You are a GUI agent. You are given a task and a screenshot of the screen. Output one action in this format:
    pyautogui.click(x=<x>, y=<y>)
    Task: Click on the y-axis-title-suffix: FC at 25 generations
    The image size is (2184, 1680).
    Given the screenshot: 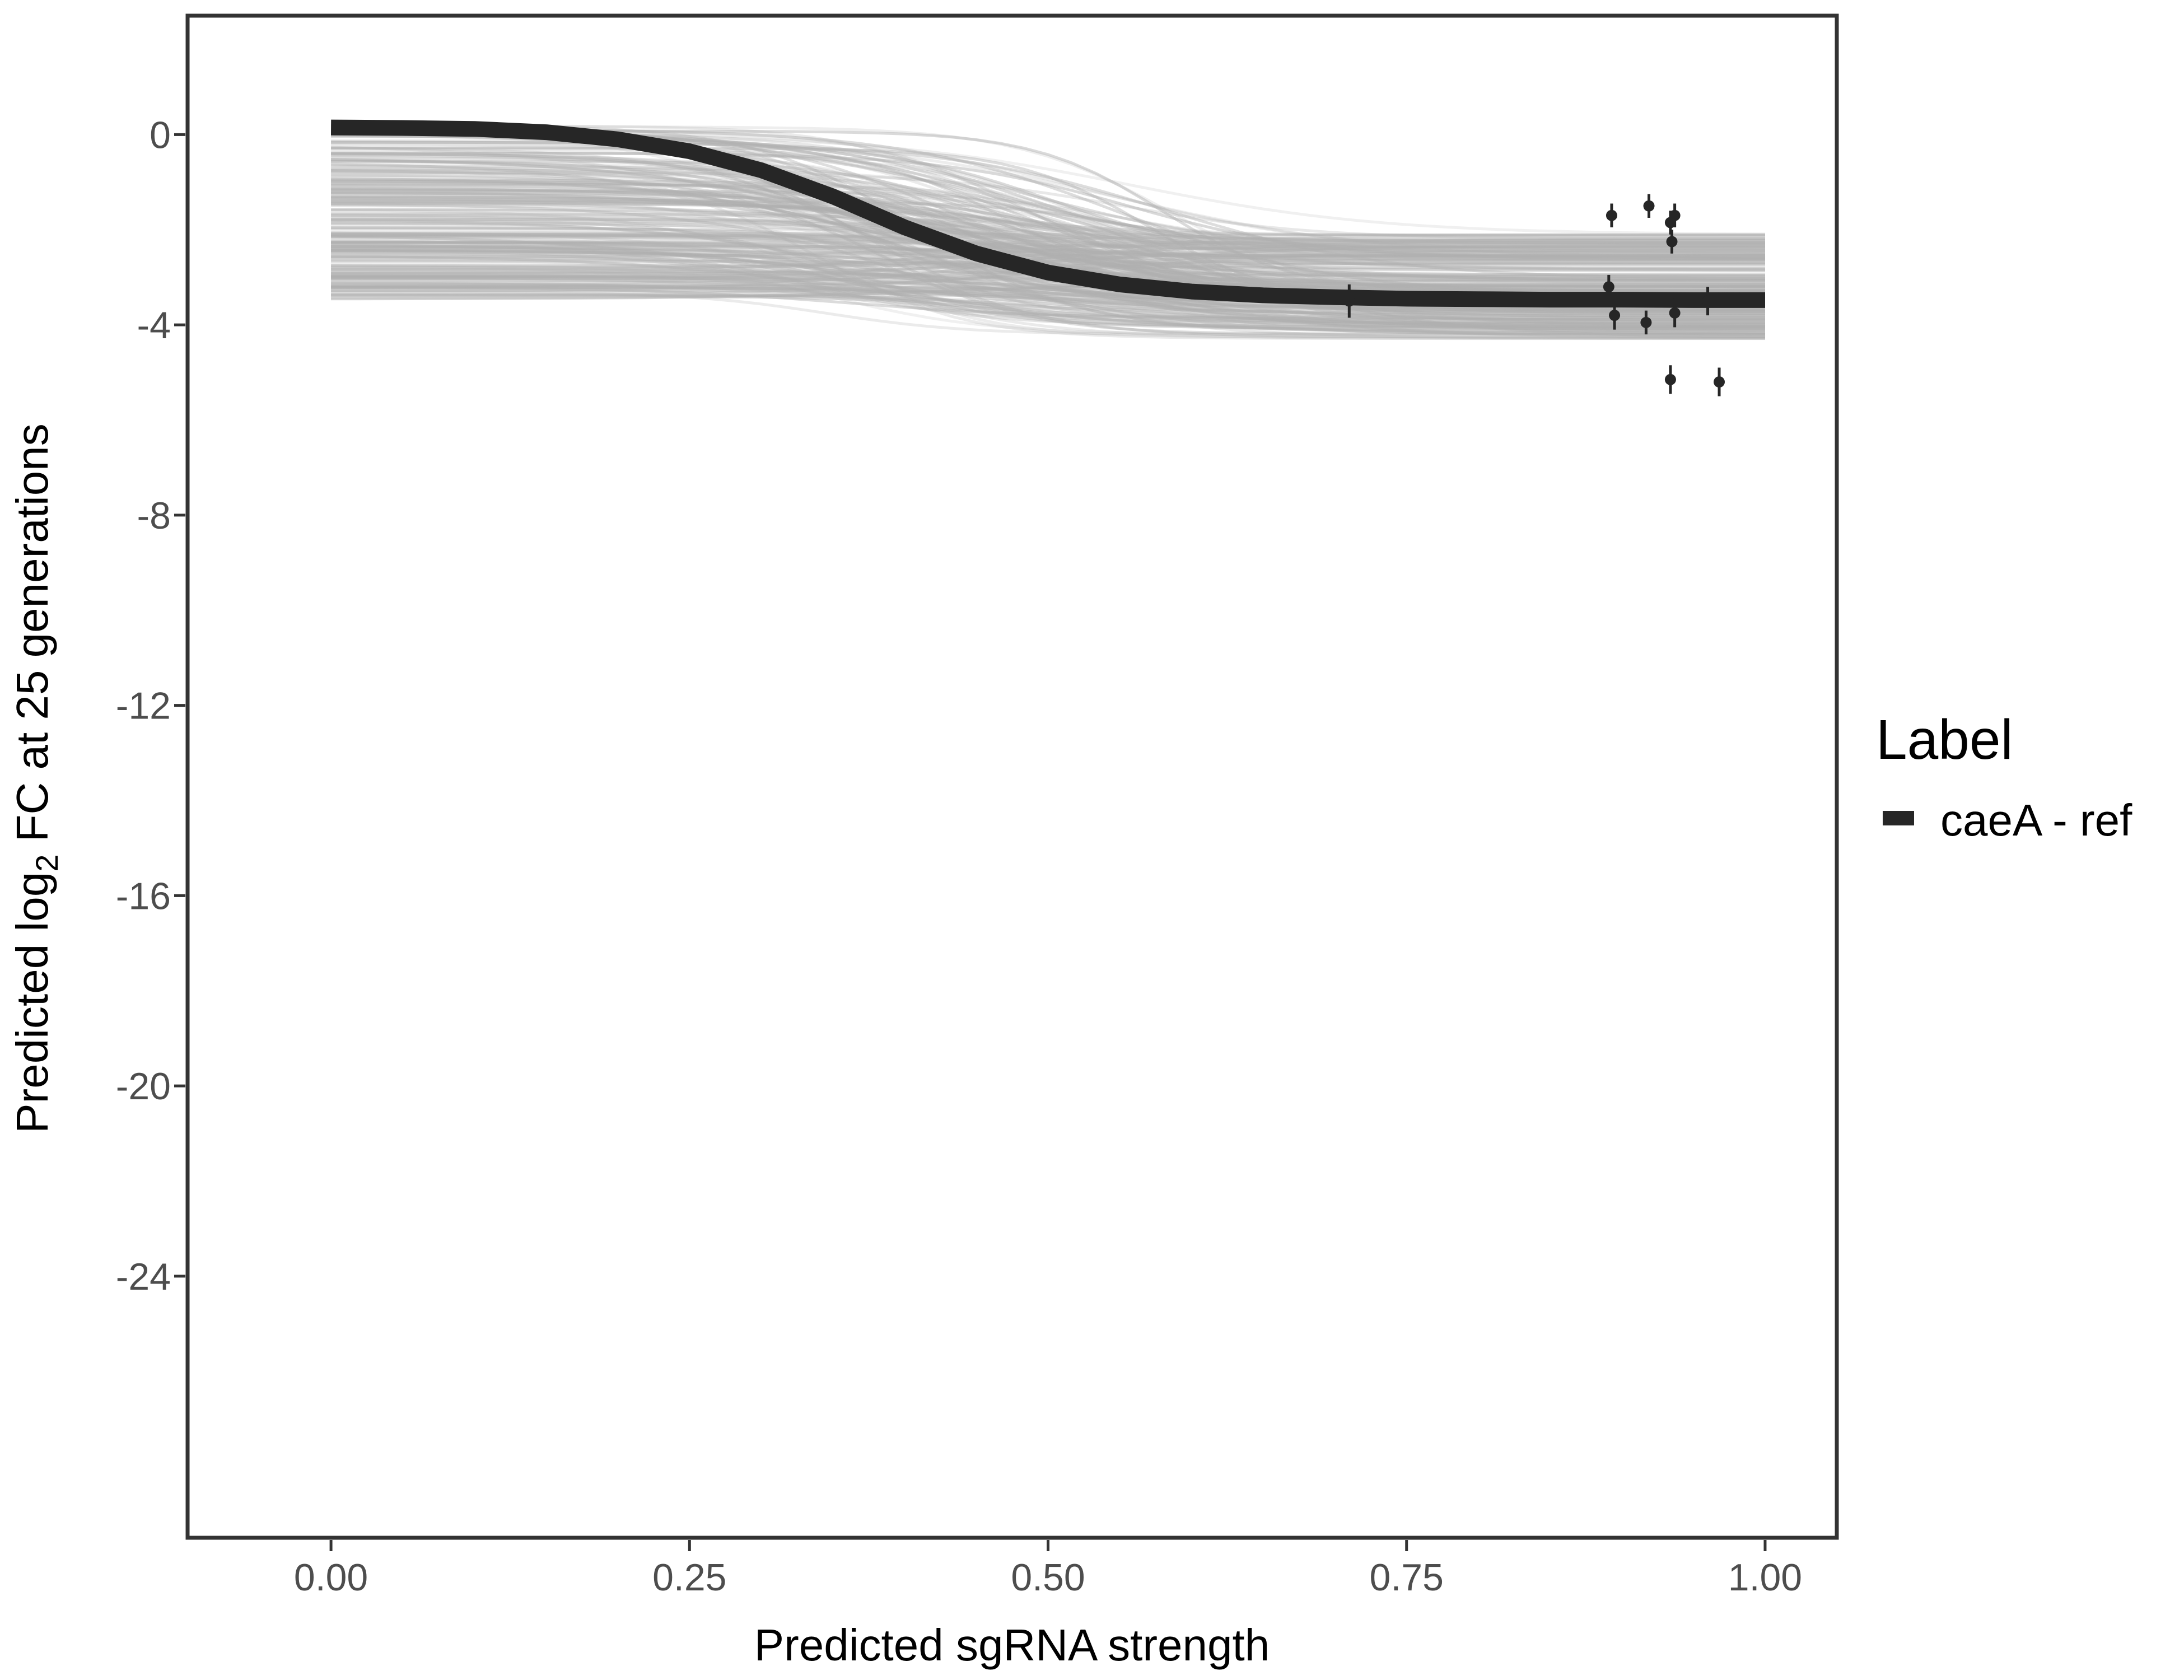 What is the action you would take?
    pyautogui.click(x=32, y=639)
    